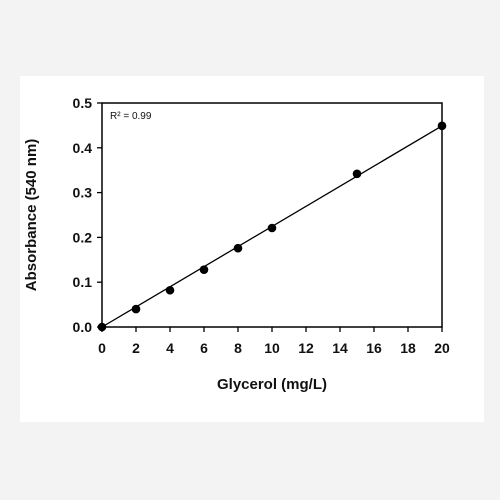 The image size is (500, 500). I want to click on y-tick-label: 0.1, so click(83, 282).